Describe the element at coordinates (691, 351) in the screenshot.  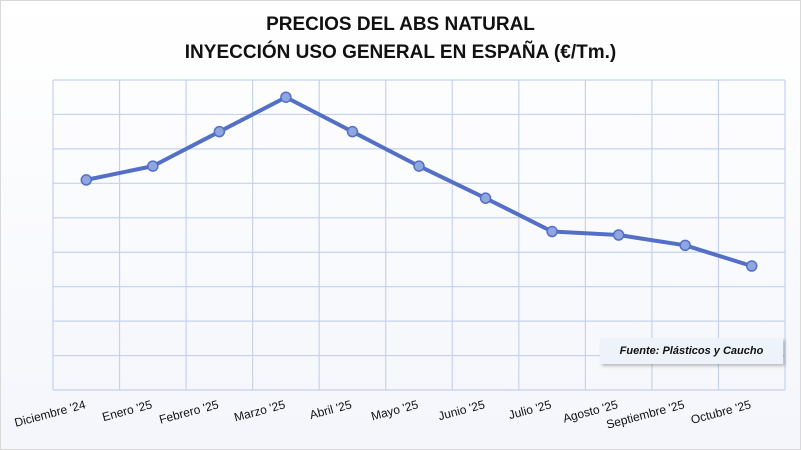
I see `source-note: Fuente: Plásticos y Caucho` at that location.